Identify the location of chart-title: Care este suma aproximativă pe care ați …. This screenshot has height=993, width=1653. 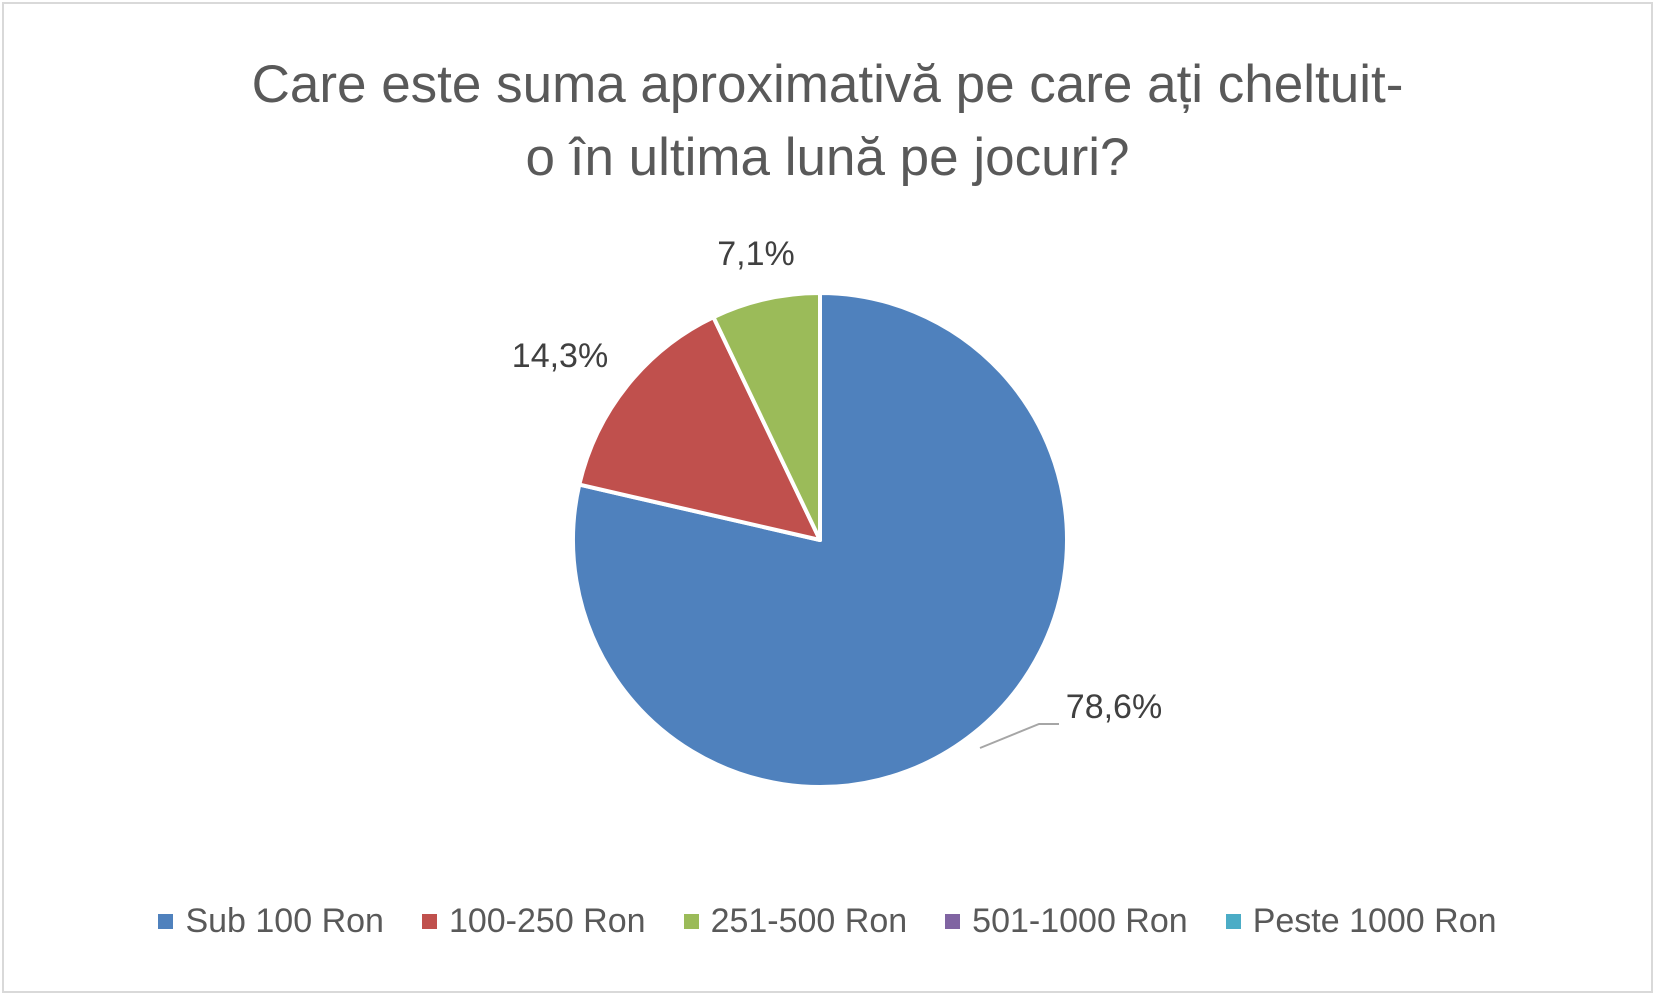
(827, 121).